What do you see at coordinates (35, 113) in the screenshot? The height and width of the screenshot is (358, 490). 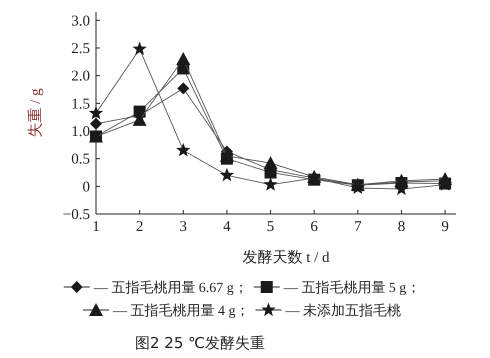 I see `y-axis-title: 失重 / g` at bounding box center [35, 113].